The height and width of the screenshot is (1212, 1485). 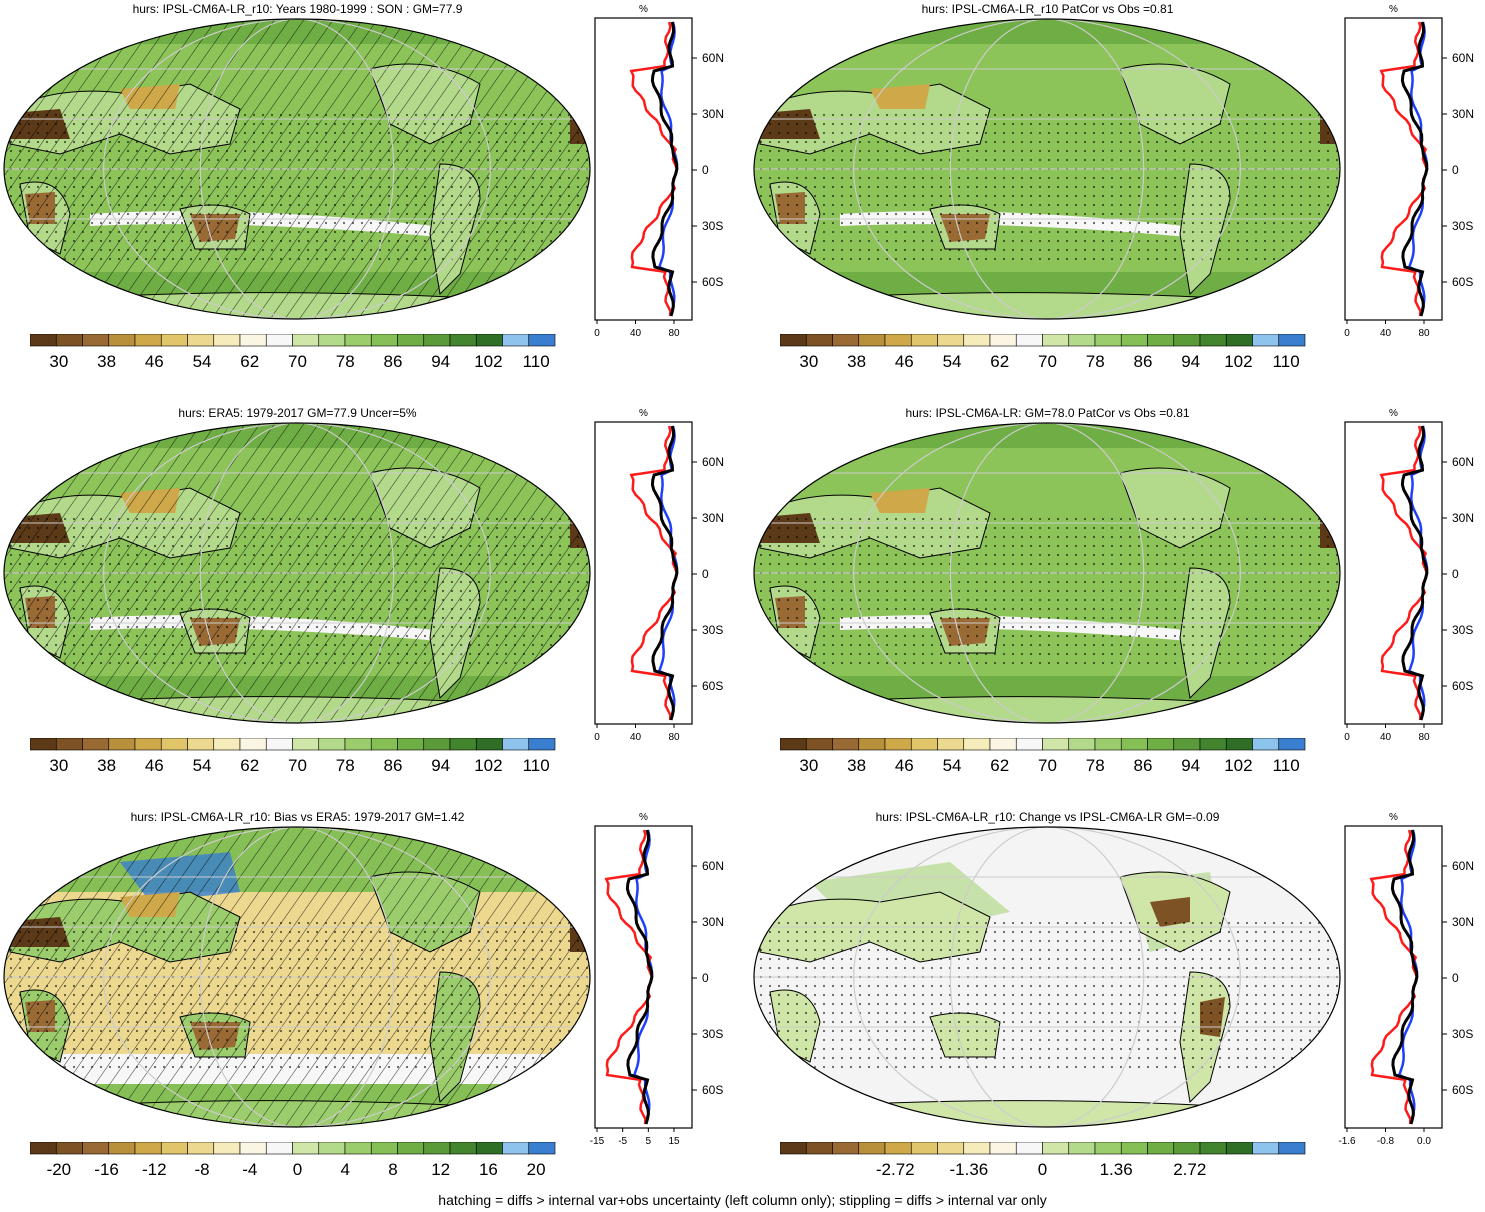 I want to click on colorbar-label: 2.72, so click(x=1190, y=1169).